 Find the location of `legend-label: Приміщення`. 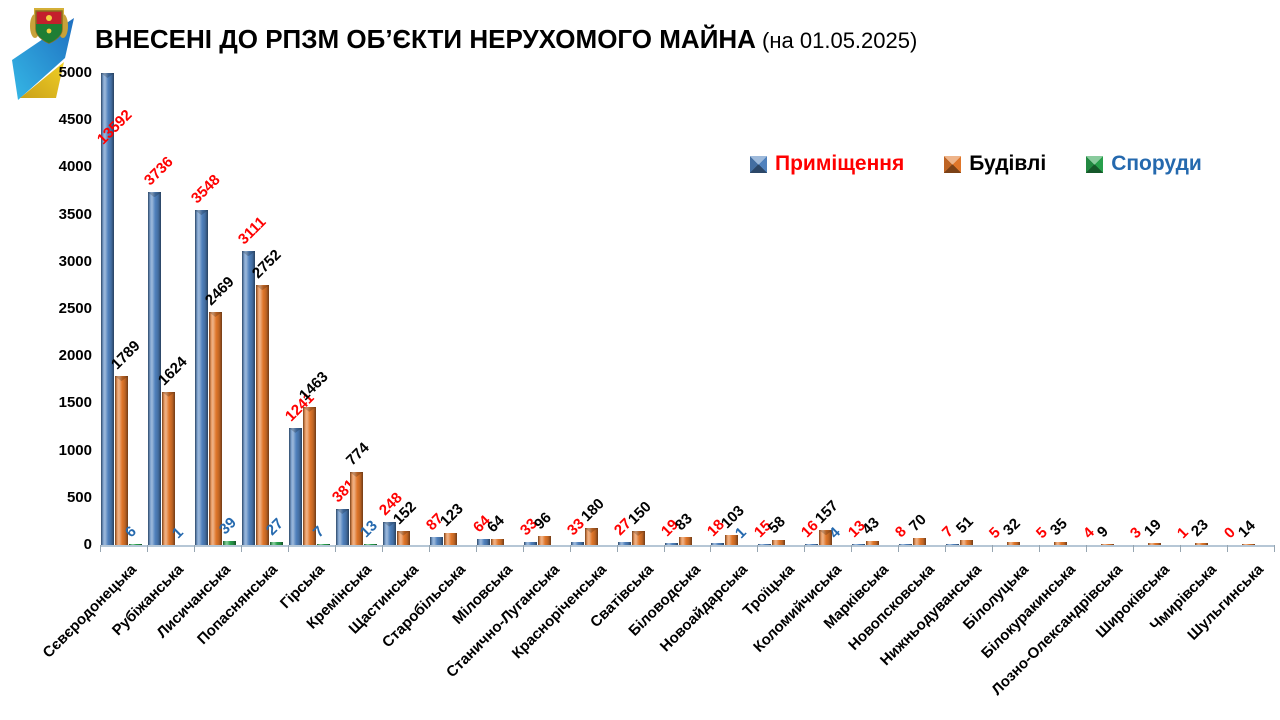

legend-label: Приміщення is located at coordinates (840, 163).